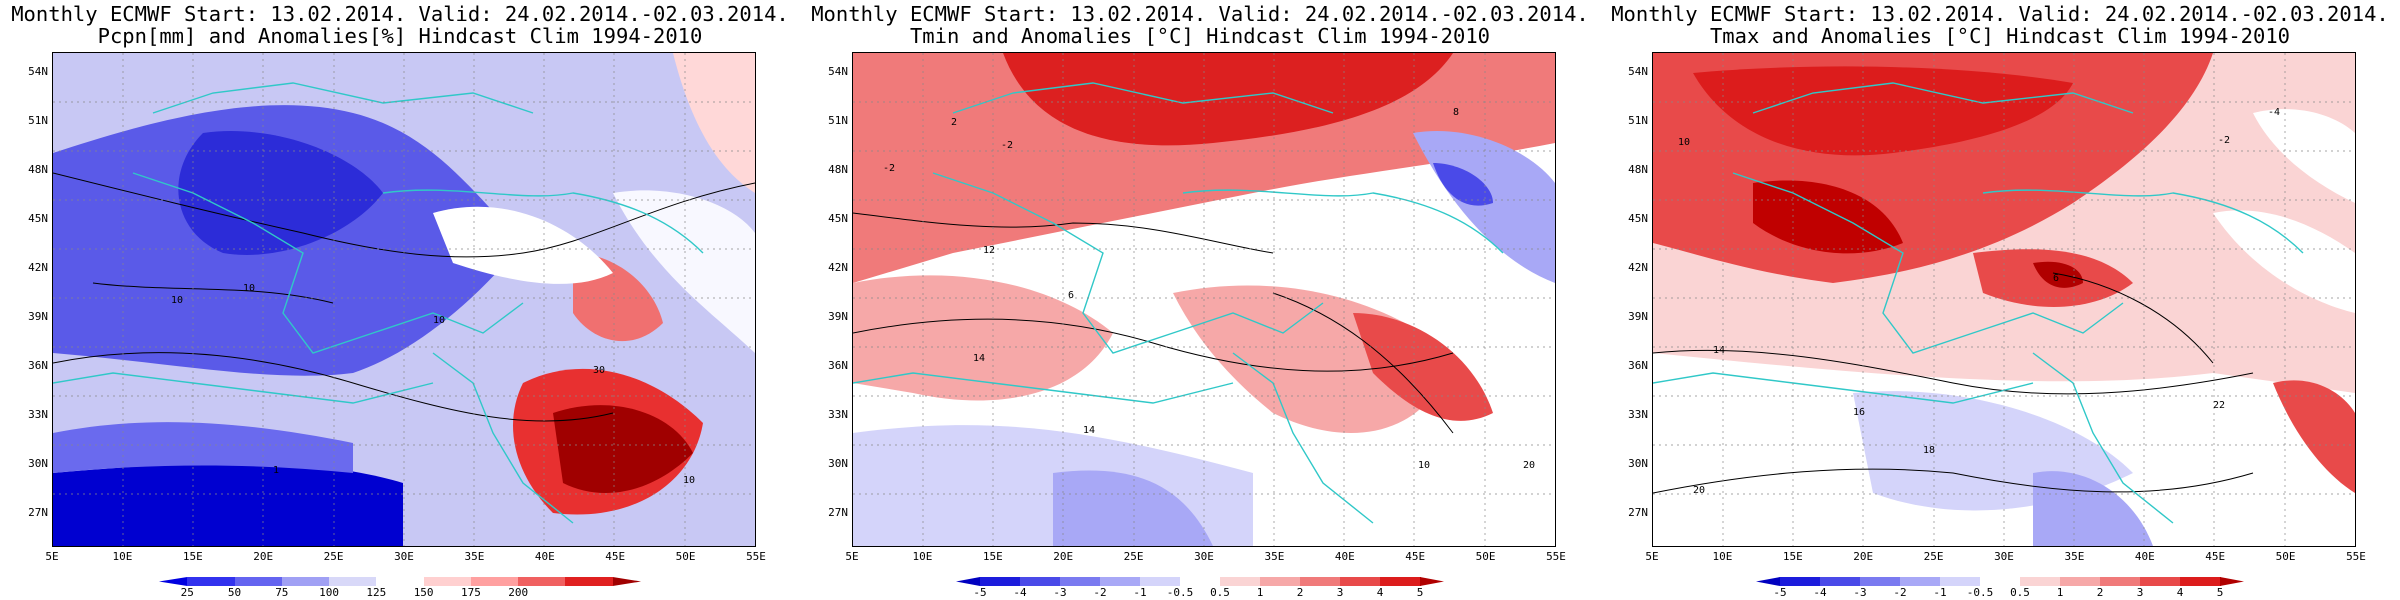  What do you see at coordinates (2219, 405) in the screenshot?
I see `contour-label: 22` at bounding box center [2219, 405].